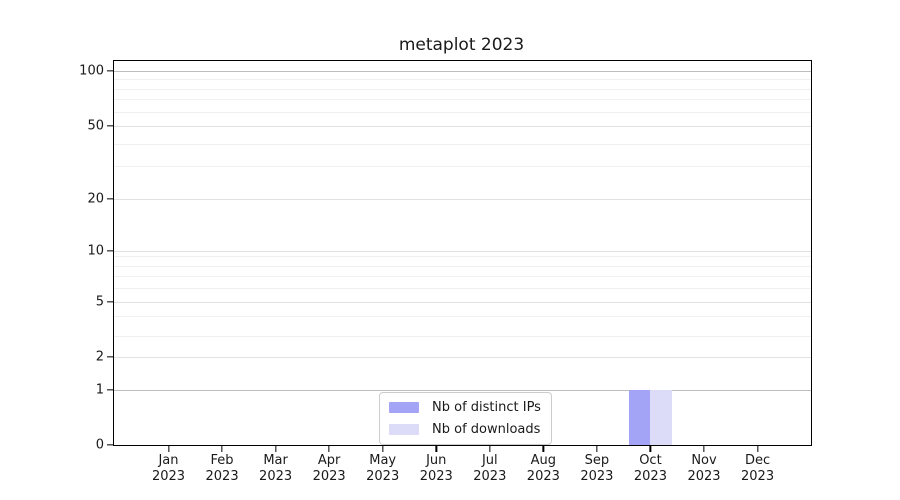 The width and height of the screenshot is (900, 500). Describe the element at coordinates (704, 460) in the screenshot. I see `x-tick-month: Nov` at that location.